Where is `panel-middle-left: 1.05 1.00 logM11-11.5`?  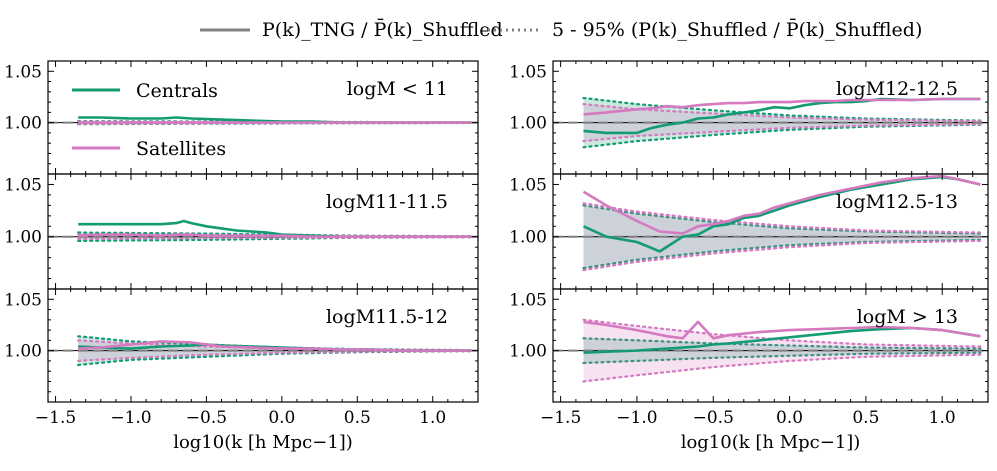
panel-middle-left: 1.05 1.00 logM11-11.5 is located at coordinates (241, 231).